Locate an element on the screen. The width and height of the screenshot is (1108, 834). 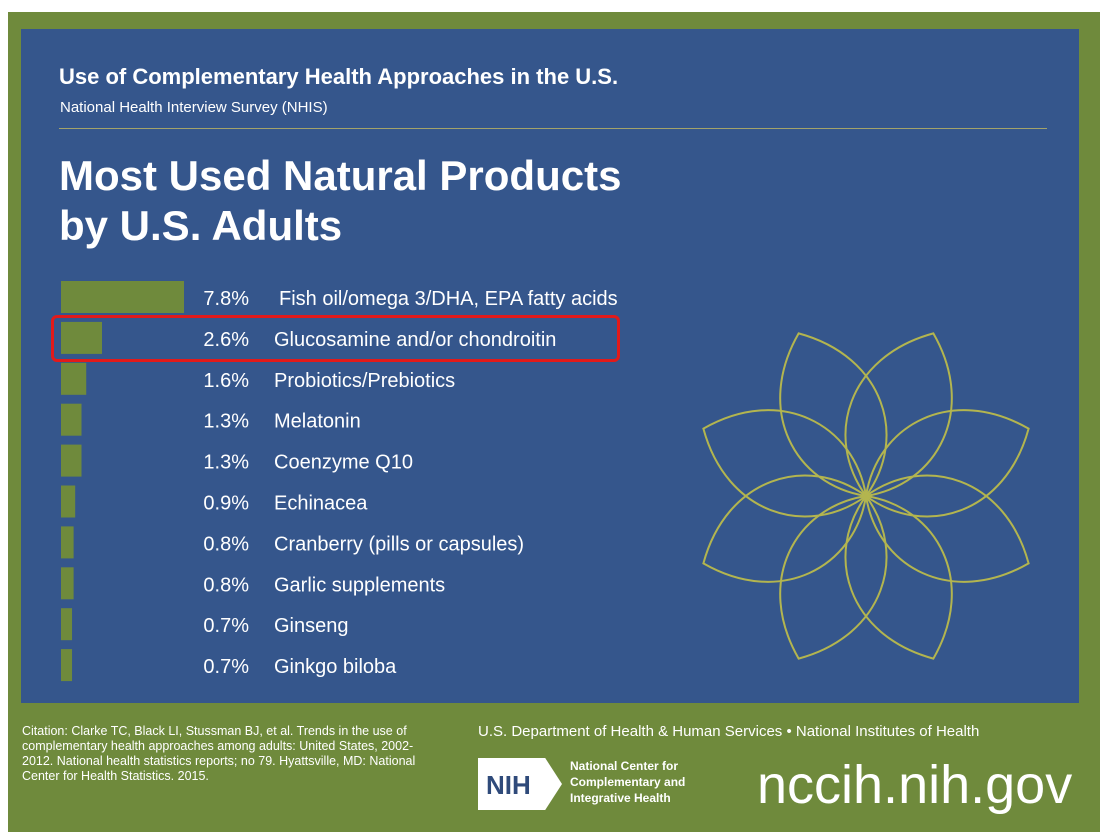
chart-title-line2: by U.S. Adults is located at coordinates (201, 225).